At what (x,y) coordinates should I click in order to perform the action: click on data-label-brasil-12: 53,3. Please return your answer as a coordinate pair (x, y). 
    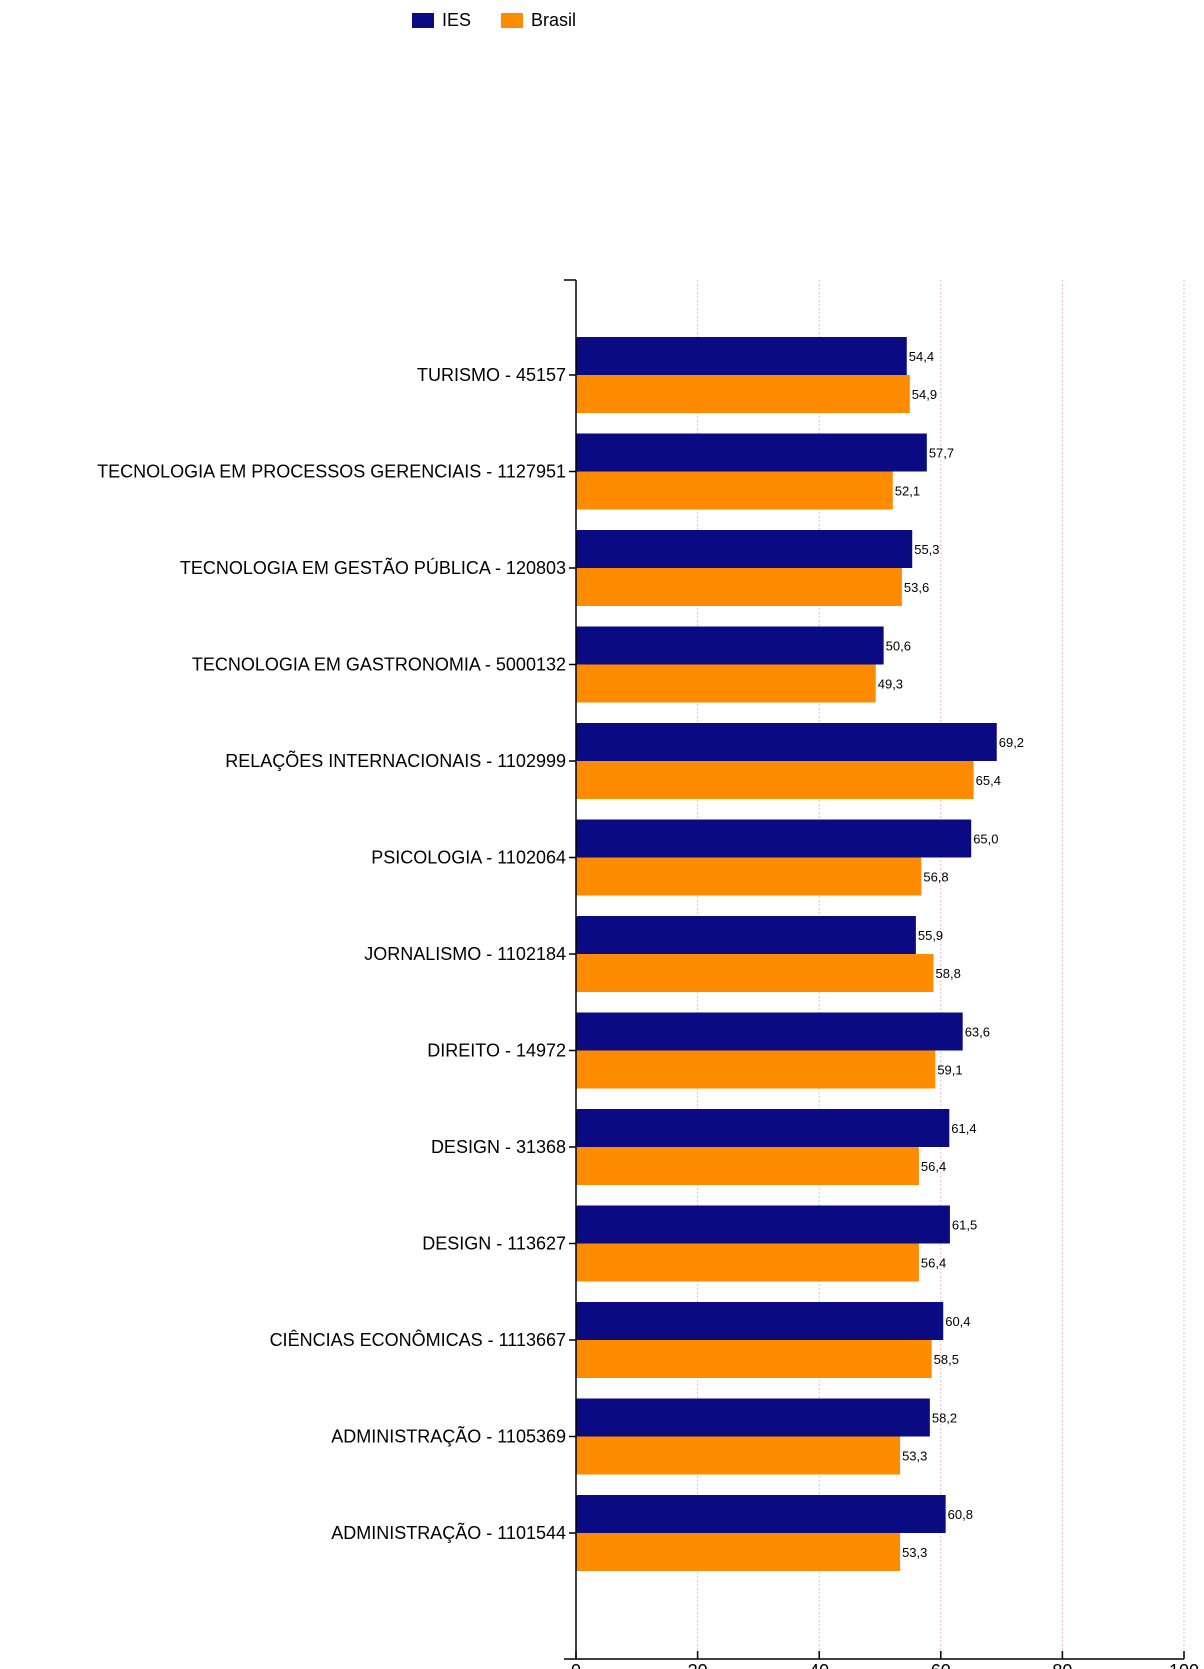
    Looking at the image, I should click on (914, 1552).